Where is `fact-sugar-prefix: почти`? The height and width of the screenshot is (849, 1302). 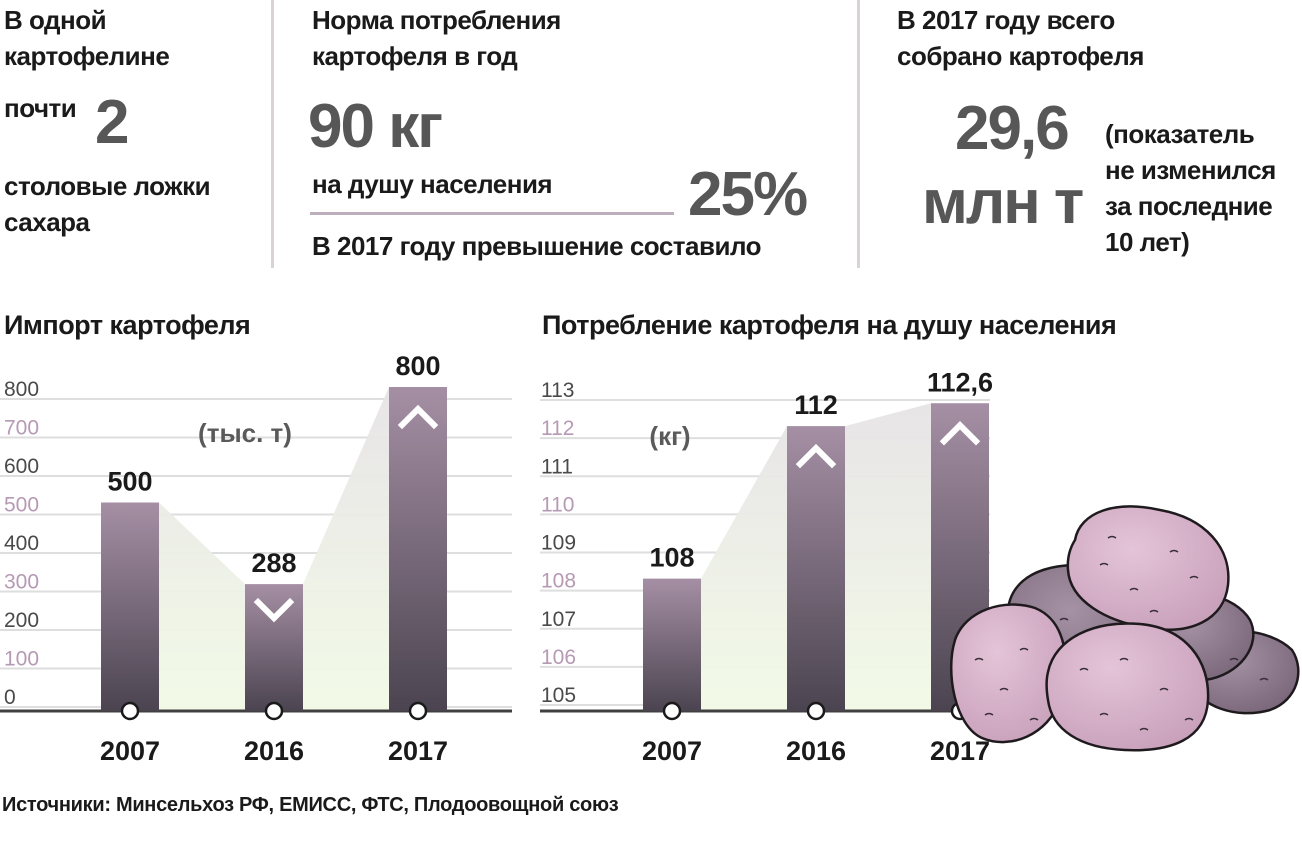
fact-sugar-prefix: почти is located at coordinates (40, 108).